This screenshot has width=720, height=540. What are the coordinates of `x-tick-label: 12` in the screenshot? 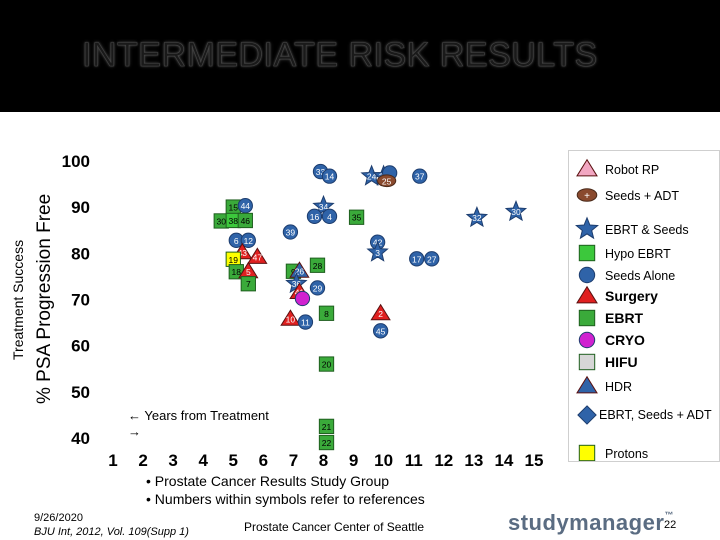 It's located at (443, 460).